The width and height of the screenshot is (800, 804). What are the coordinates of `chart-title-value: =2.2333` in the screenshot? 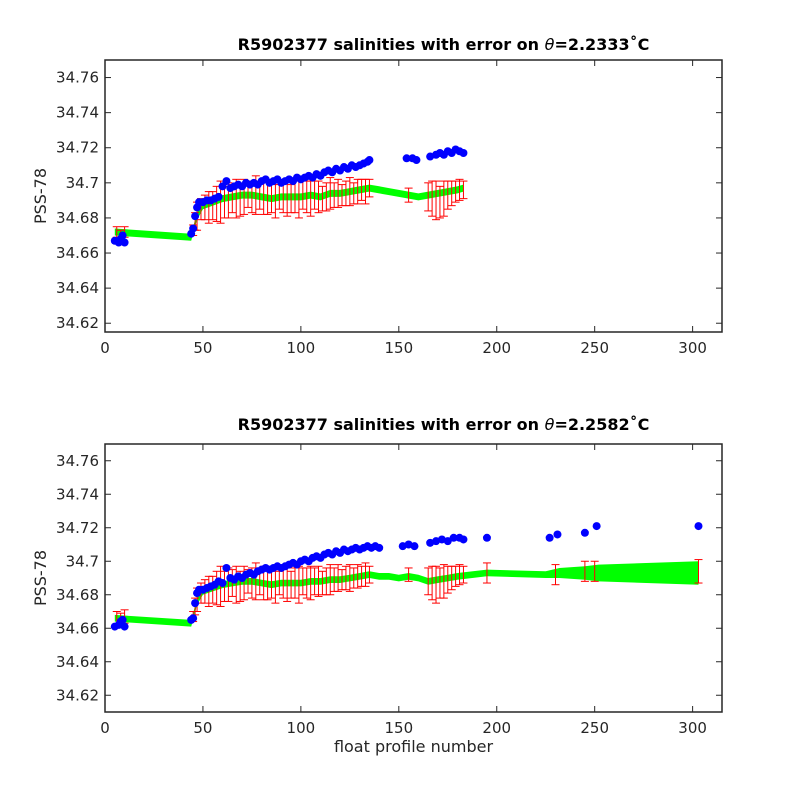 It's located at (591, 44).